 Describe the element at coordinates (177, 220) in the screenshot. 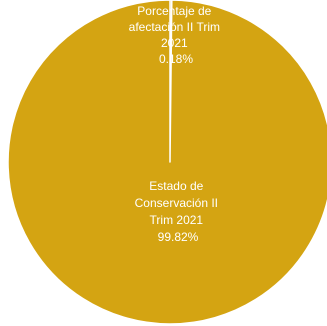

I see `slice-2-label-line-3: Trim 2021` at that location.